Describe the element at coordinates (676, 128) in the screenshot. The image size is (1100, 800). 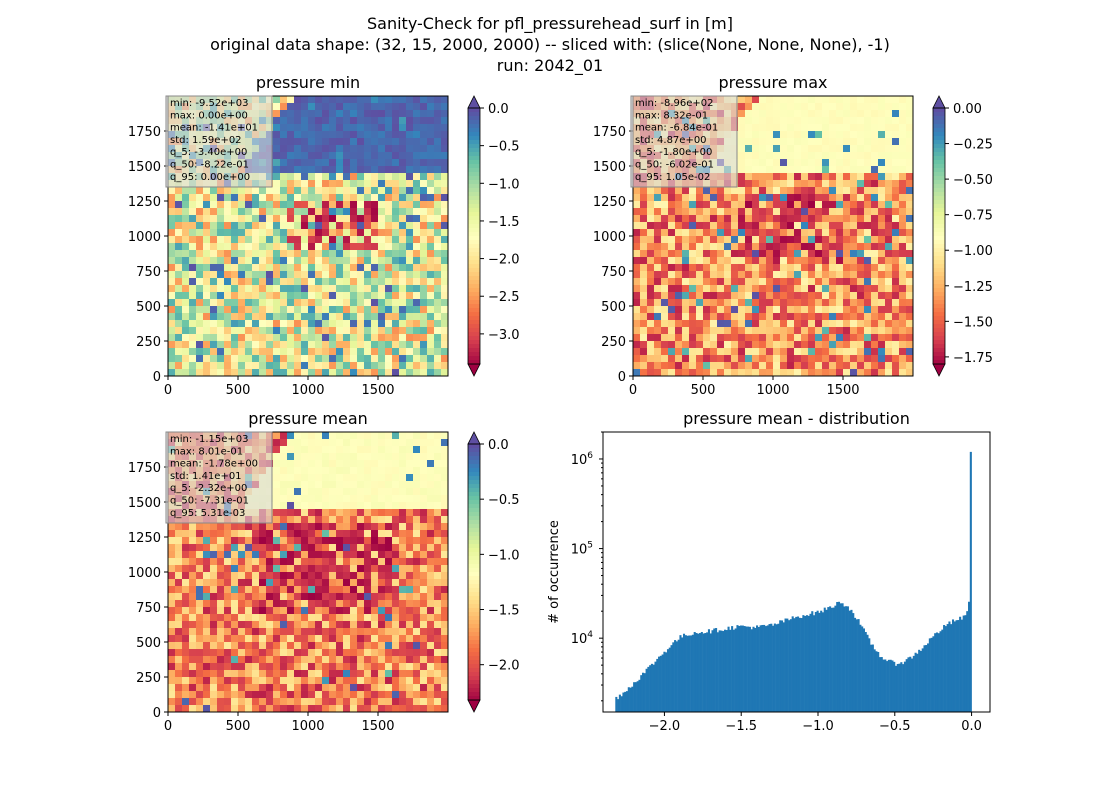
I see `stats-line: mean: -6.84e-01` at that location.